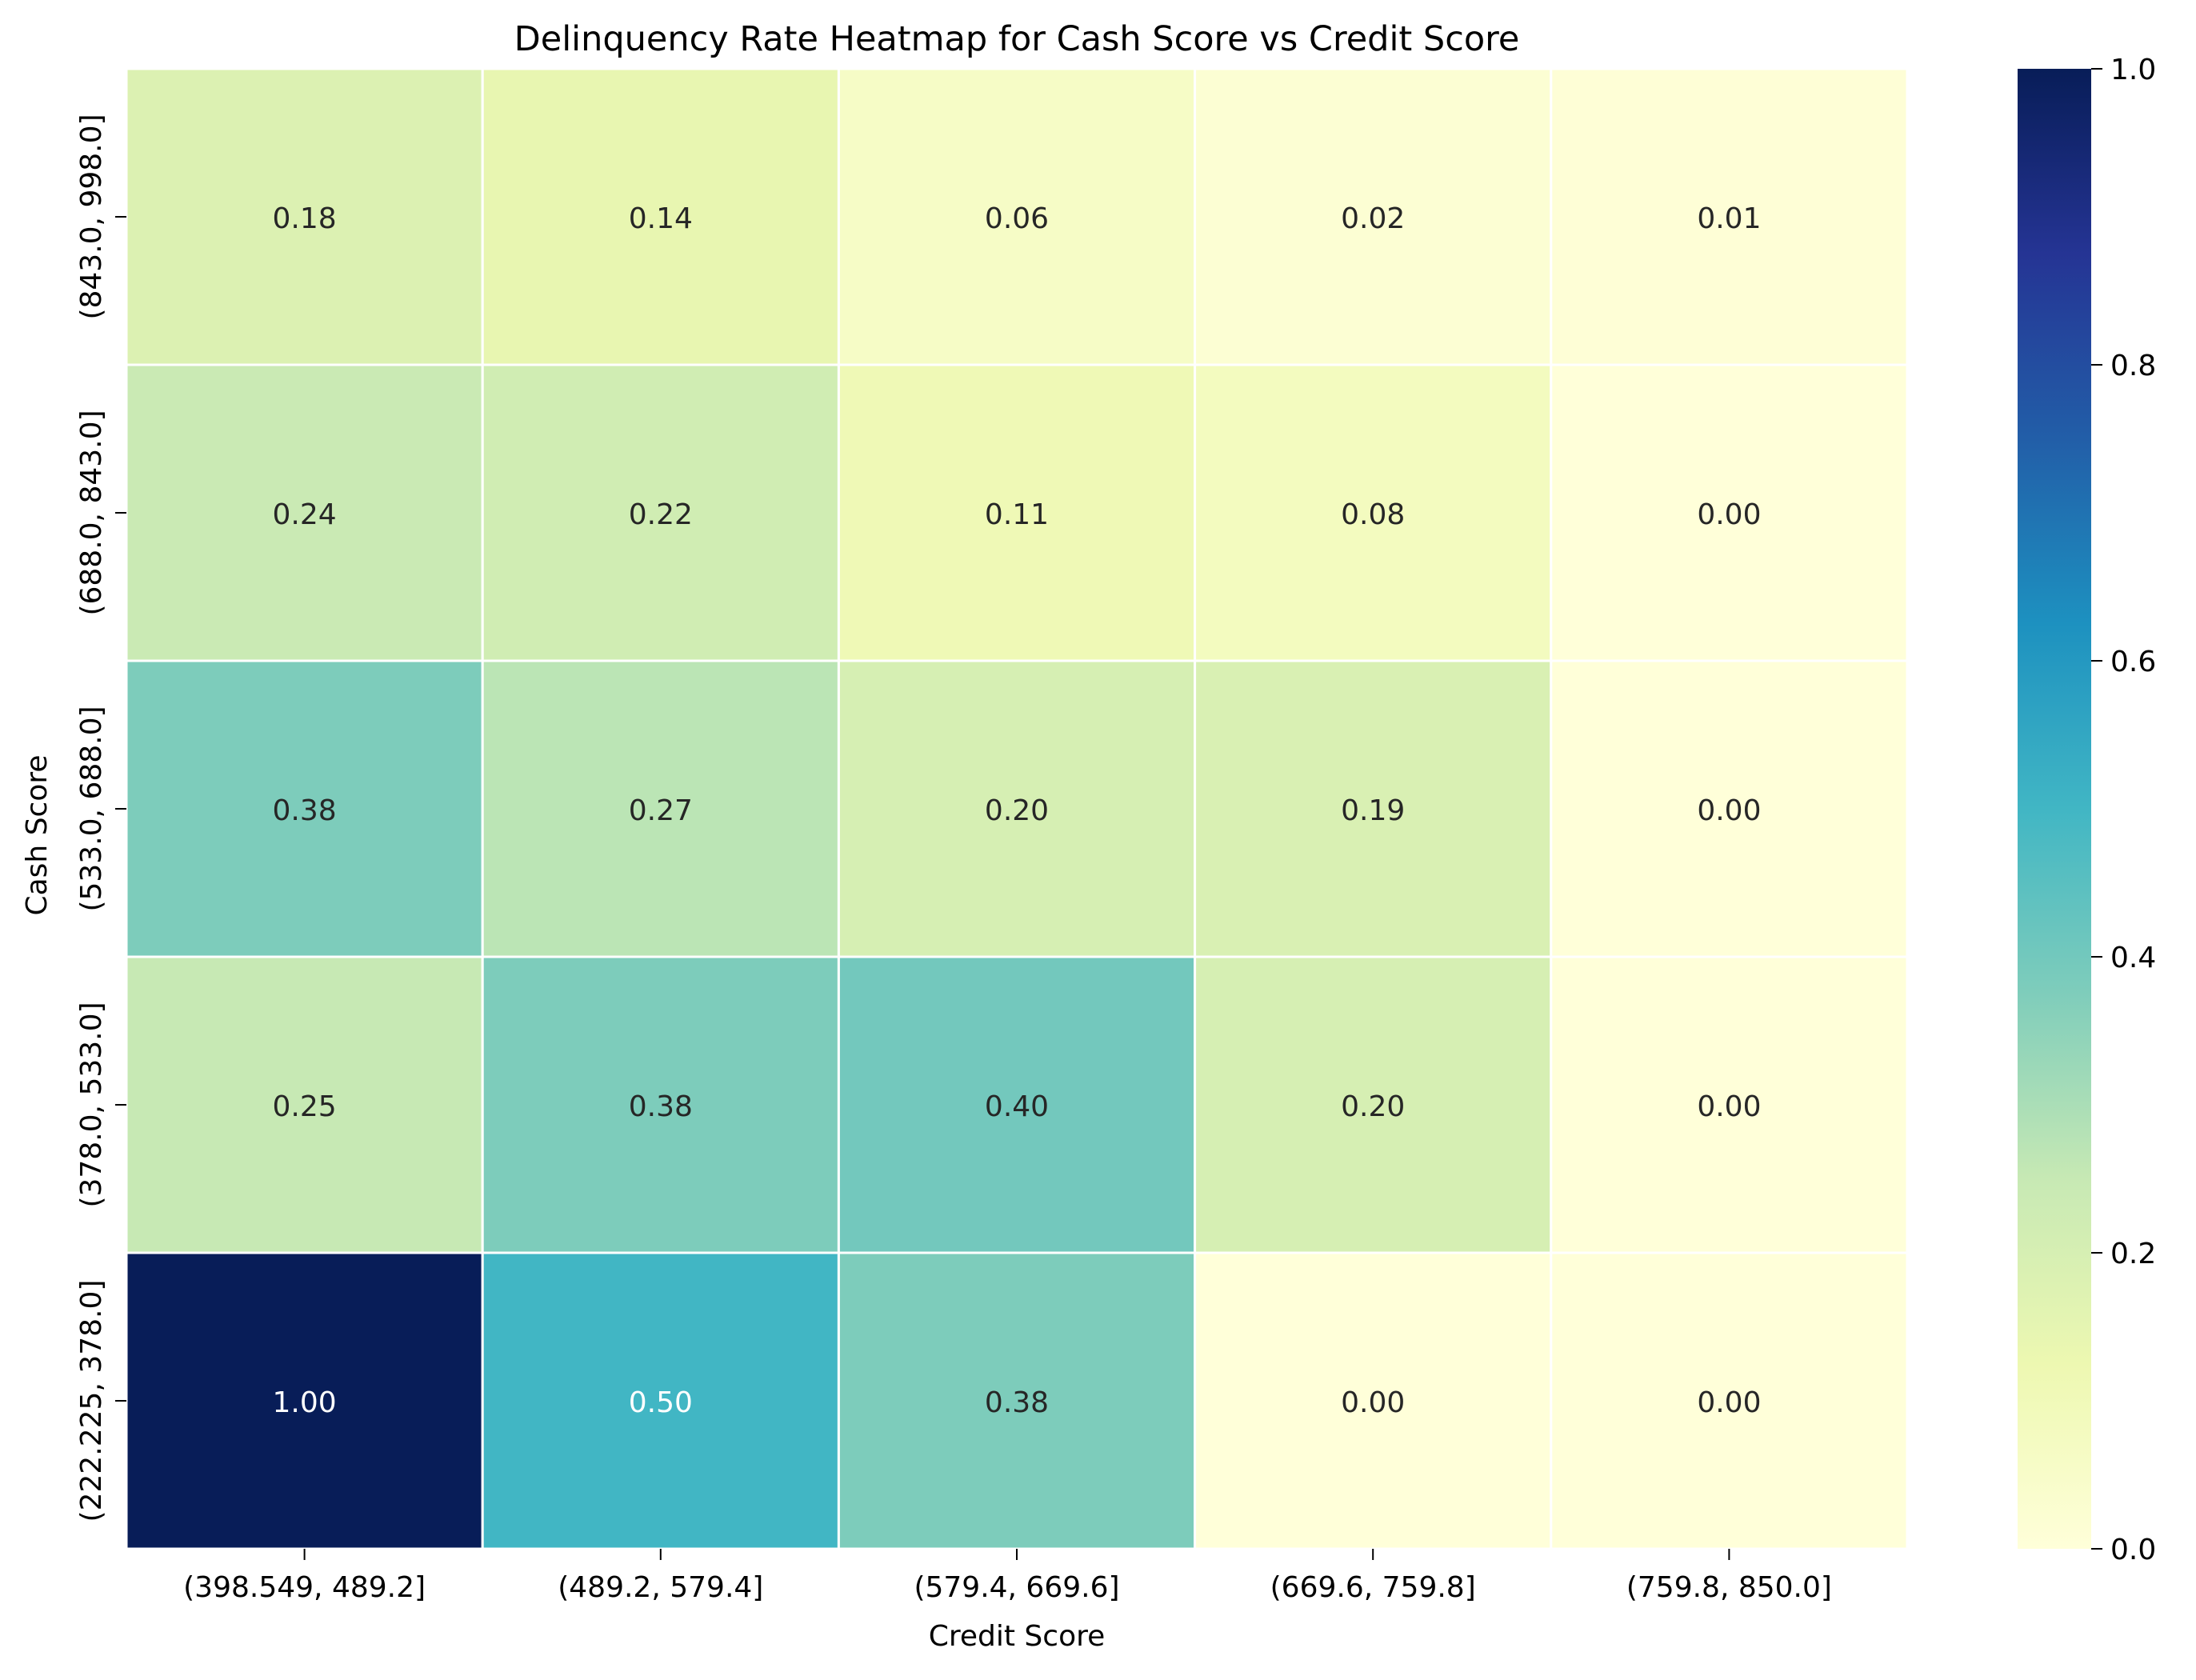 The width and height of the screenshot is (2196, 1680). What do you see at coordinates (91, 1401) in the screenshot?
I see `y-tick-label: (222.225, 378.0]` at bounding box center [91, 1401].